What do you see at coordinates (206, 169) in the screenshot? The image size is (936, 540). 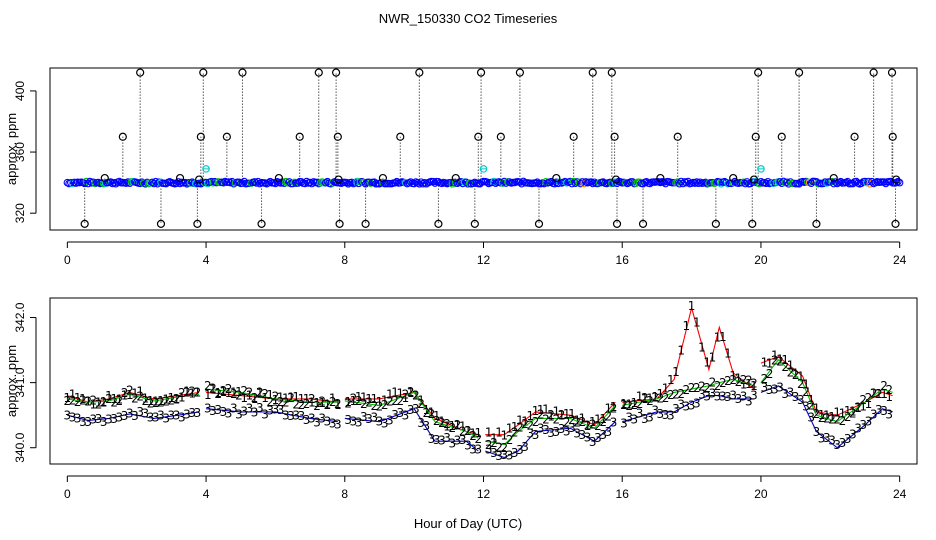 I see `cyan-marker` at bounding box center [206, 169].